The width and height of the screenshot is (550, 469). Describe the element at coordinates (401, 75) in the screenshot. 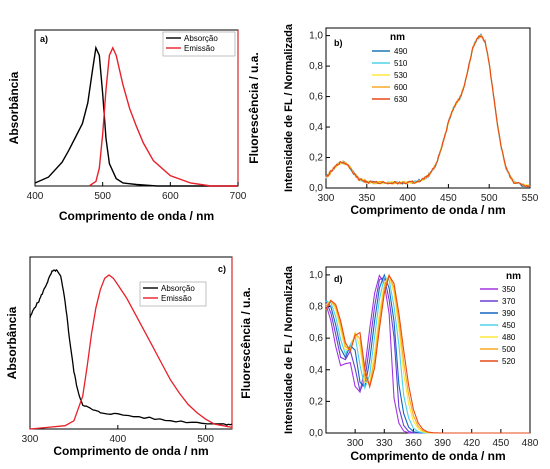

I see `legend-entry: 530` at that location.